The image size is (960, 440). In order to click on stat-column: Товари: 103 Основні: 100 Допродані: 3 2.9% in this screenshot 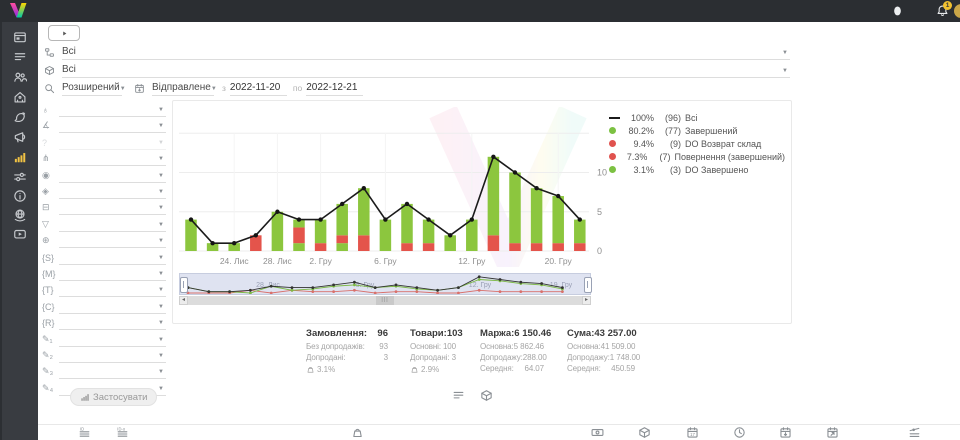, I will do `click(436, 351)`.